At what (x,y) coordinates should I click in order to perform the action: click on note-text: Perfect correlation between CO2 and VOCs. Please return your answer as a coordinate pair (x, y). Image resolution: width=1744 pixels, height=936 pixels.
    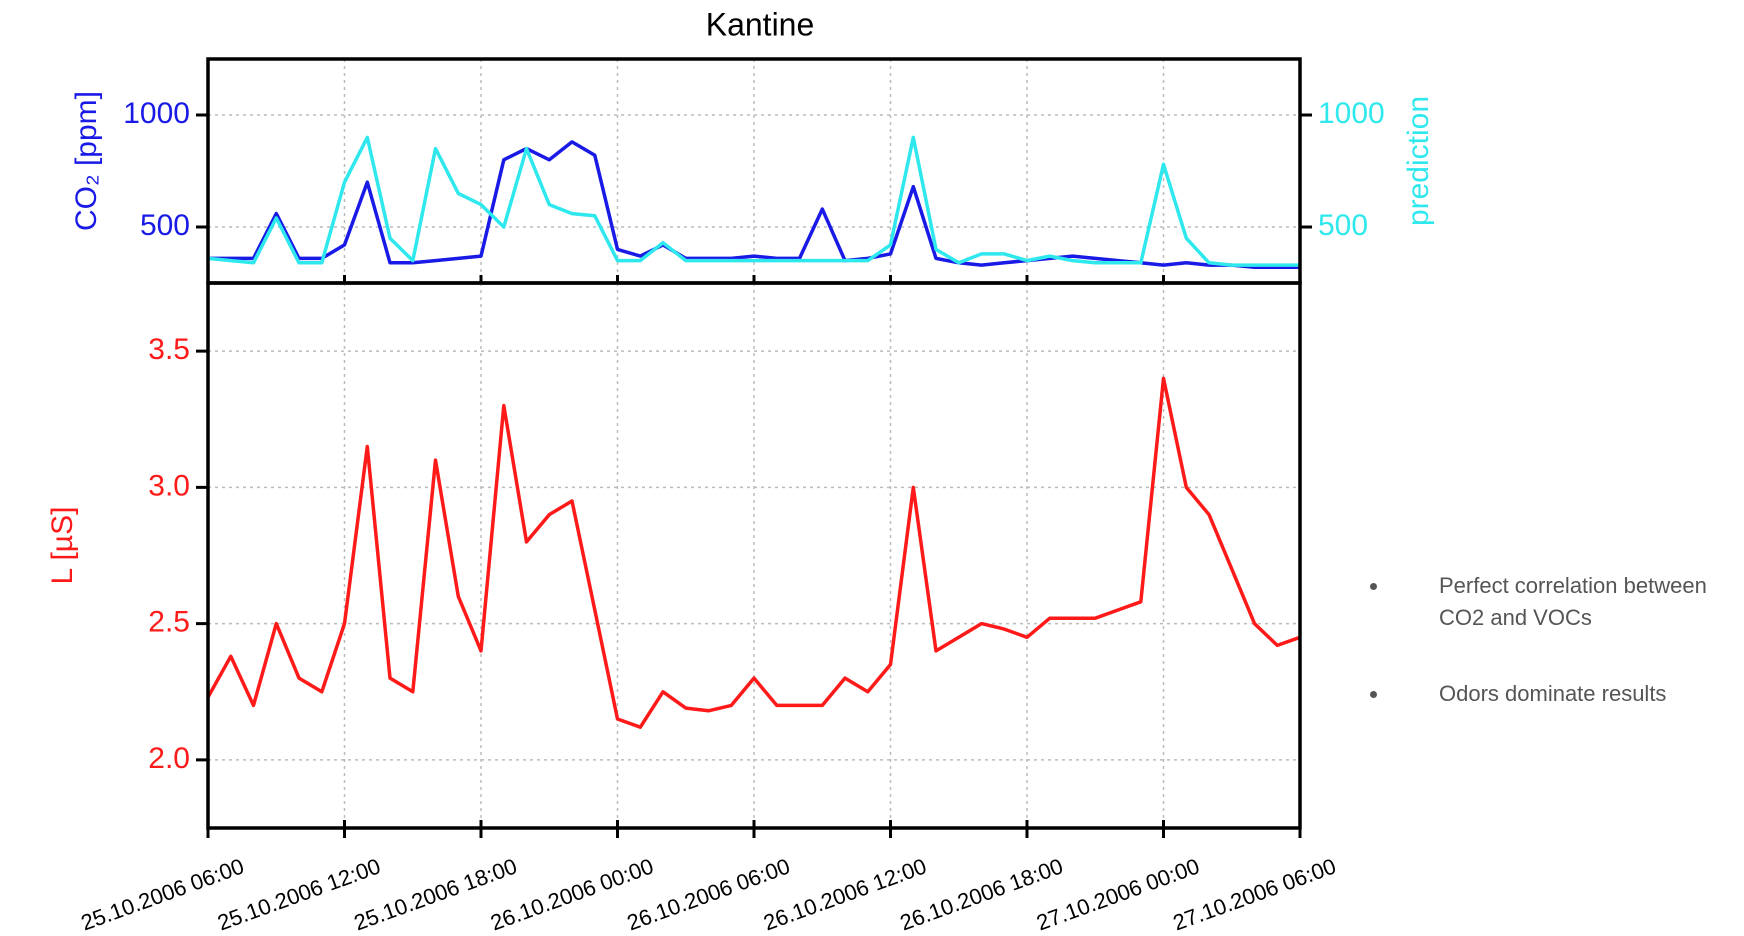
    Looking at the image, I should click on (1573, 601).